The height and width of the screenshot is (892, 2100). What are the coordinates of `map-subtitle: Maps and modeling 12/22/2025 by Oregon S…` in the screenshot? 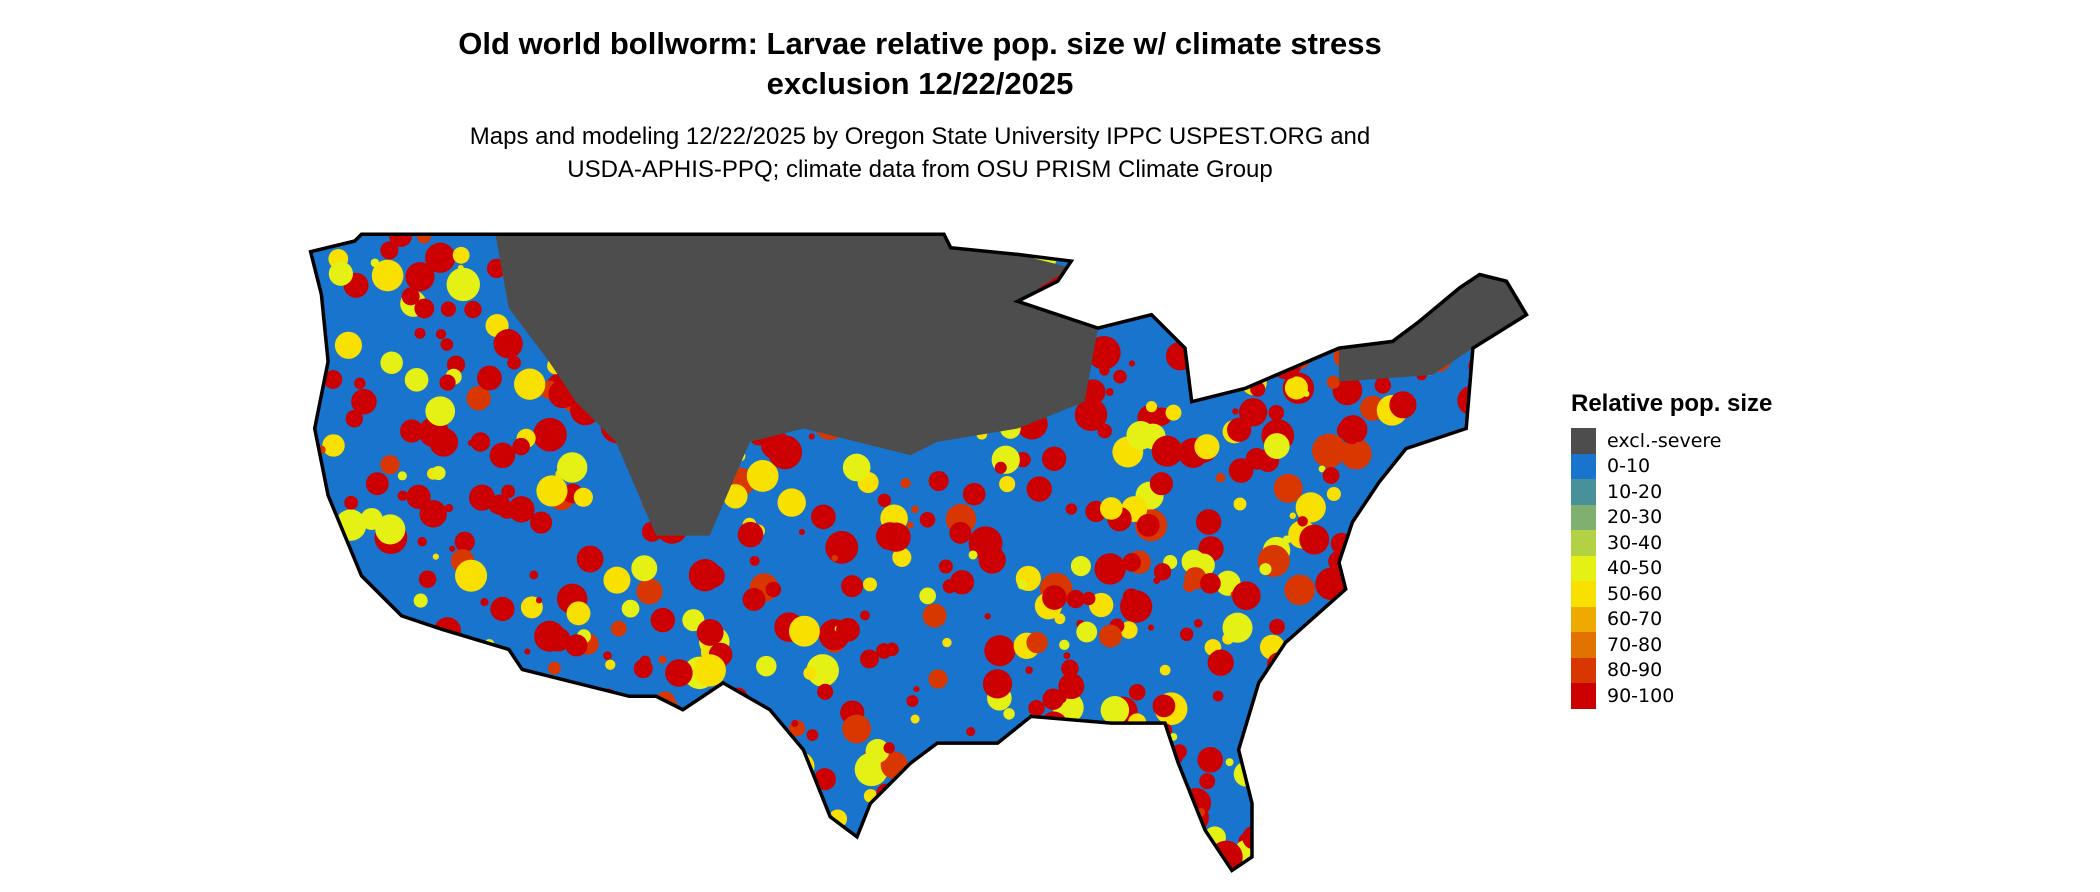 It's located at (920, 153).